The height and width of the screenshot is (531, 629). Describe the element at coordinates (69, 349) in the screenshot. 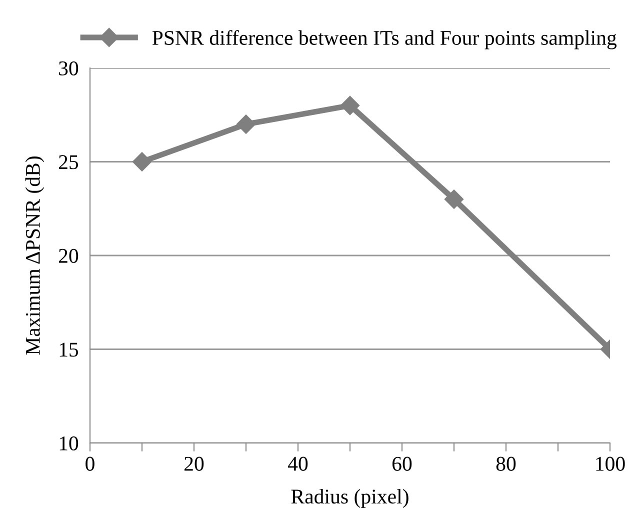

I see `y-tick-label: 15` at that location.